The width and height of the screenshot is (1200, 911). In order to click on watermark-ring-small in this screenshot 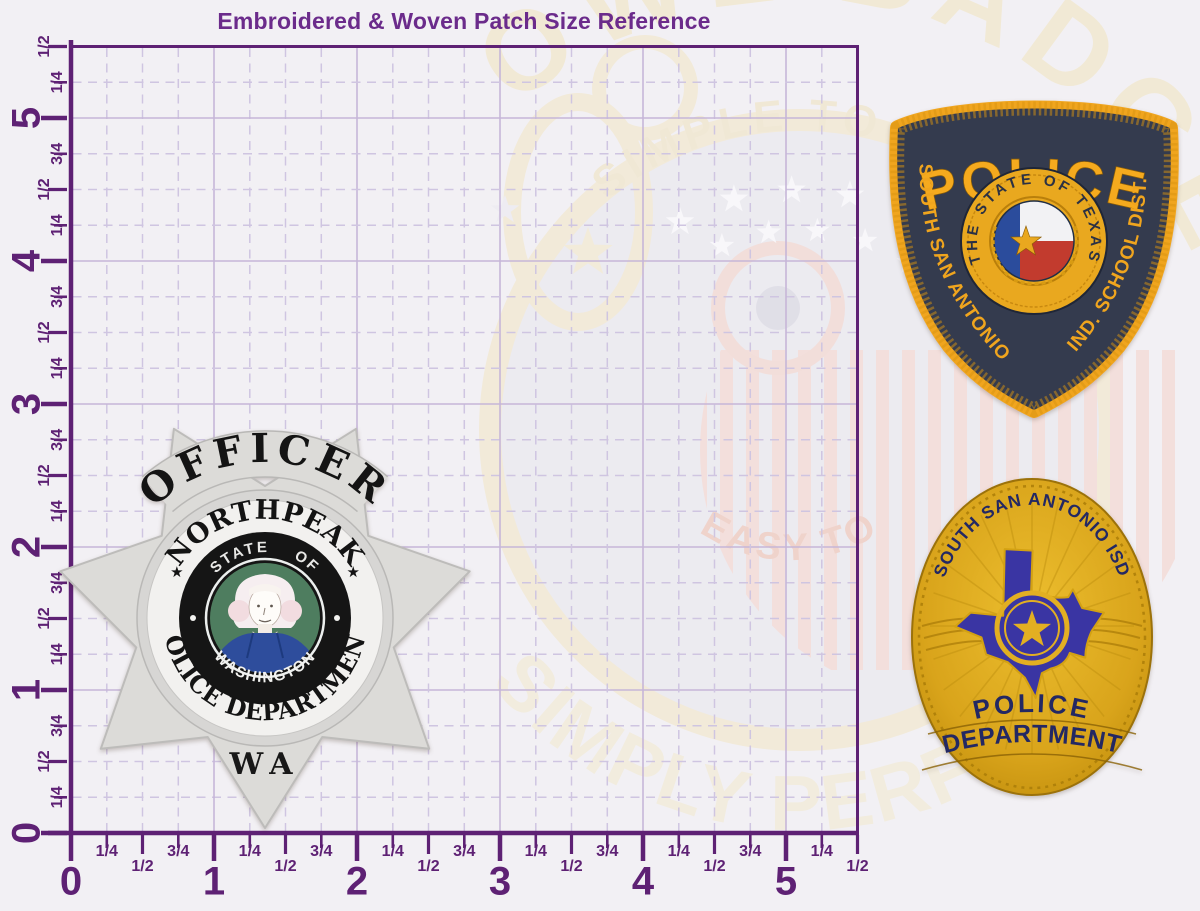, I will do `click(645, 88)`.